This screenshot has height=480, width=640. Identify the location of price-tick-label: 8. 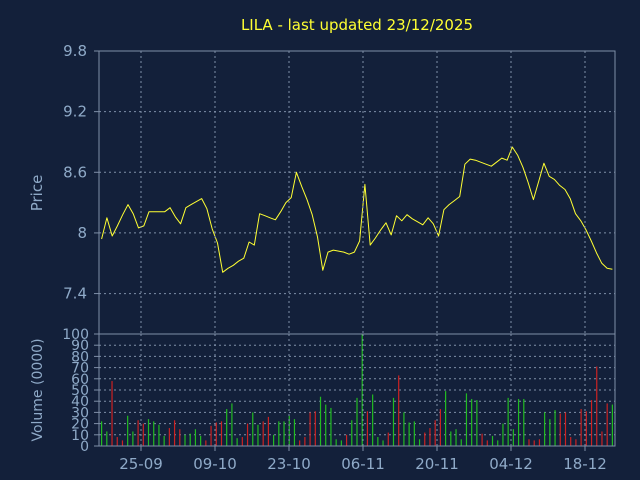
(82, 233).